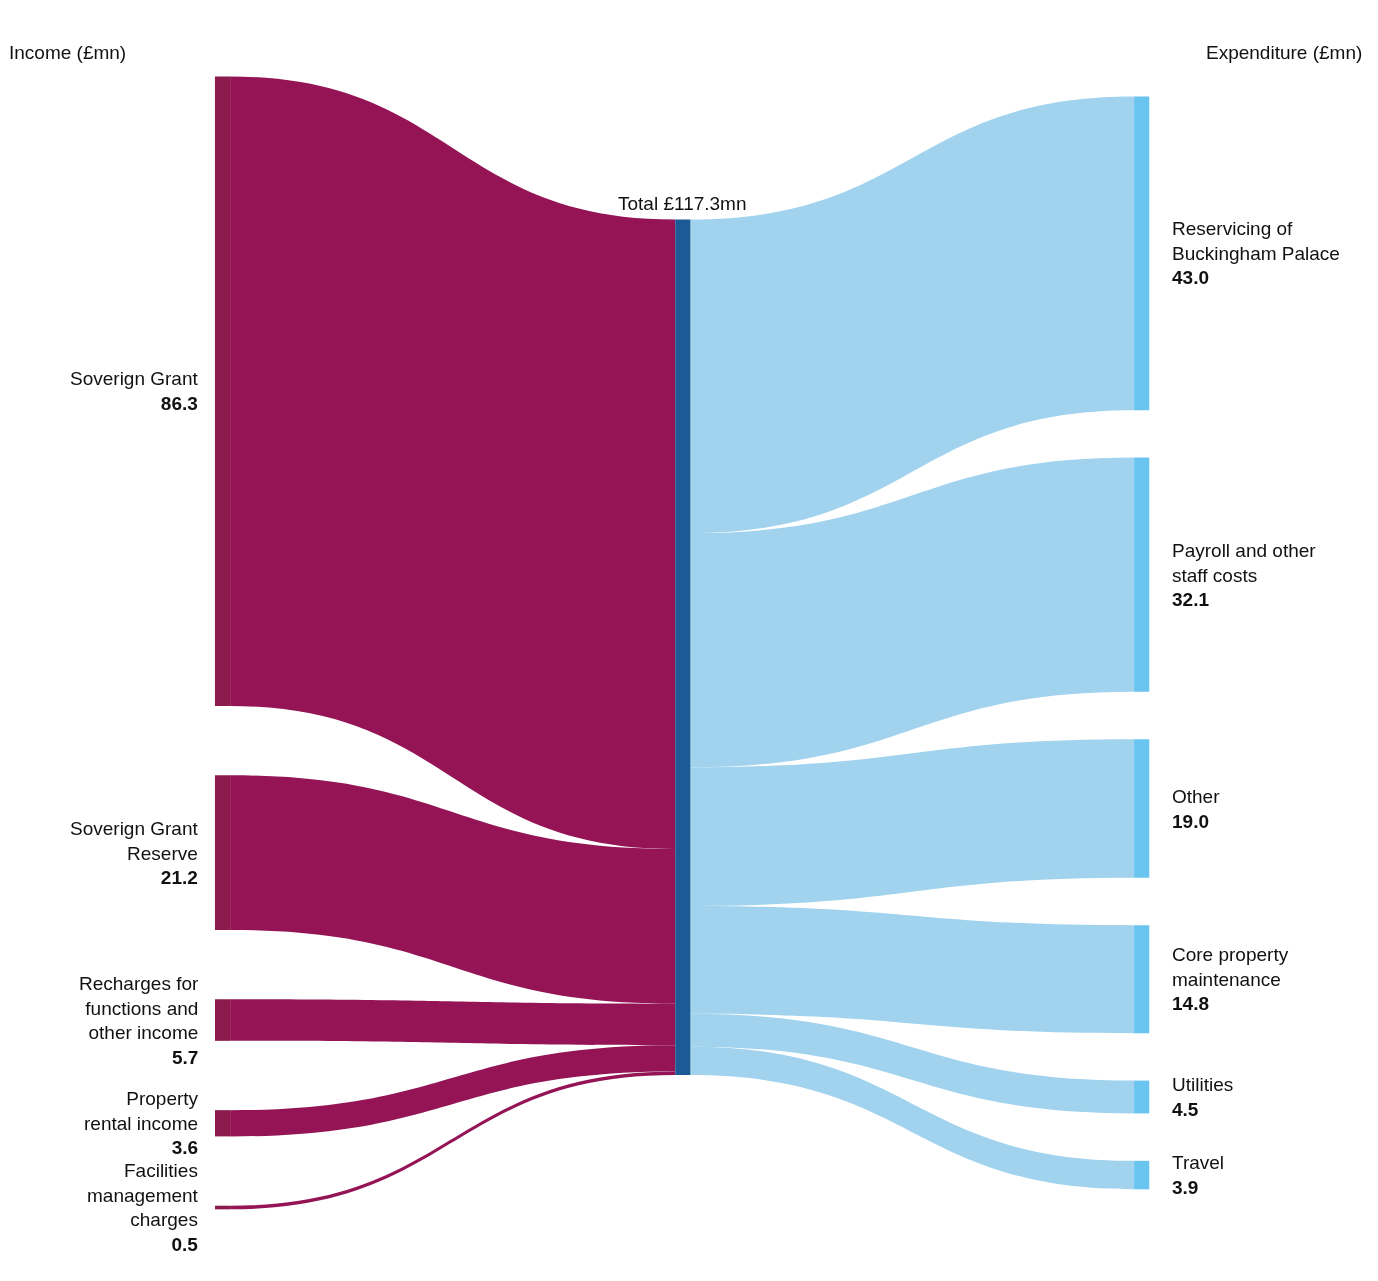 This screenshot has height=1281, width=1378. What do you see at coordinates (185, 1148) in the screenshot?
I see `data-label: 3.6` at bounding box center [185, 1148].